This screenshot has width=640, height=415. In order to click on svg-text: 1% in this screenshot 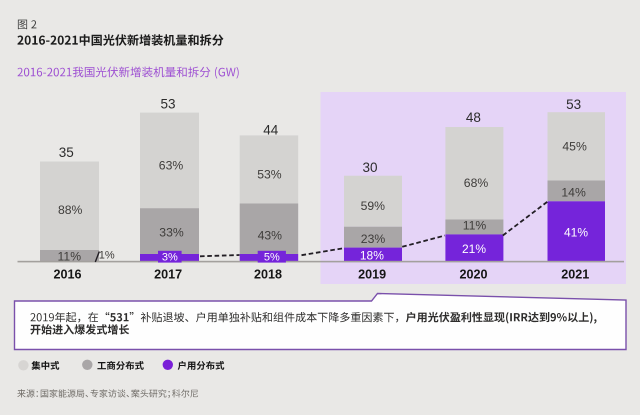, I will do `click(107, 256)`.